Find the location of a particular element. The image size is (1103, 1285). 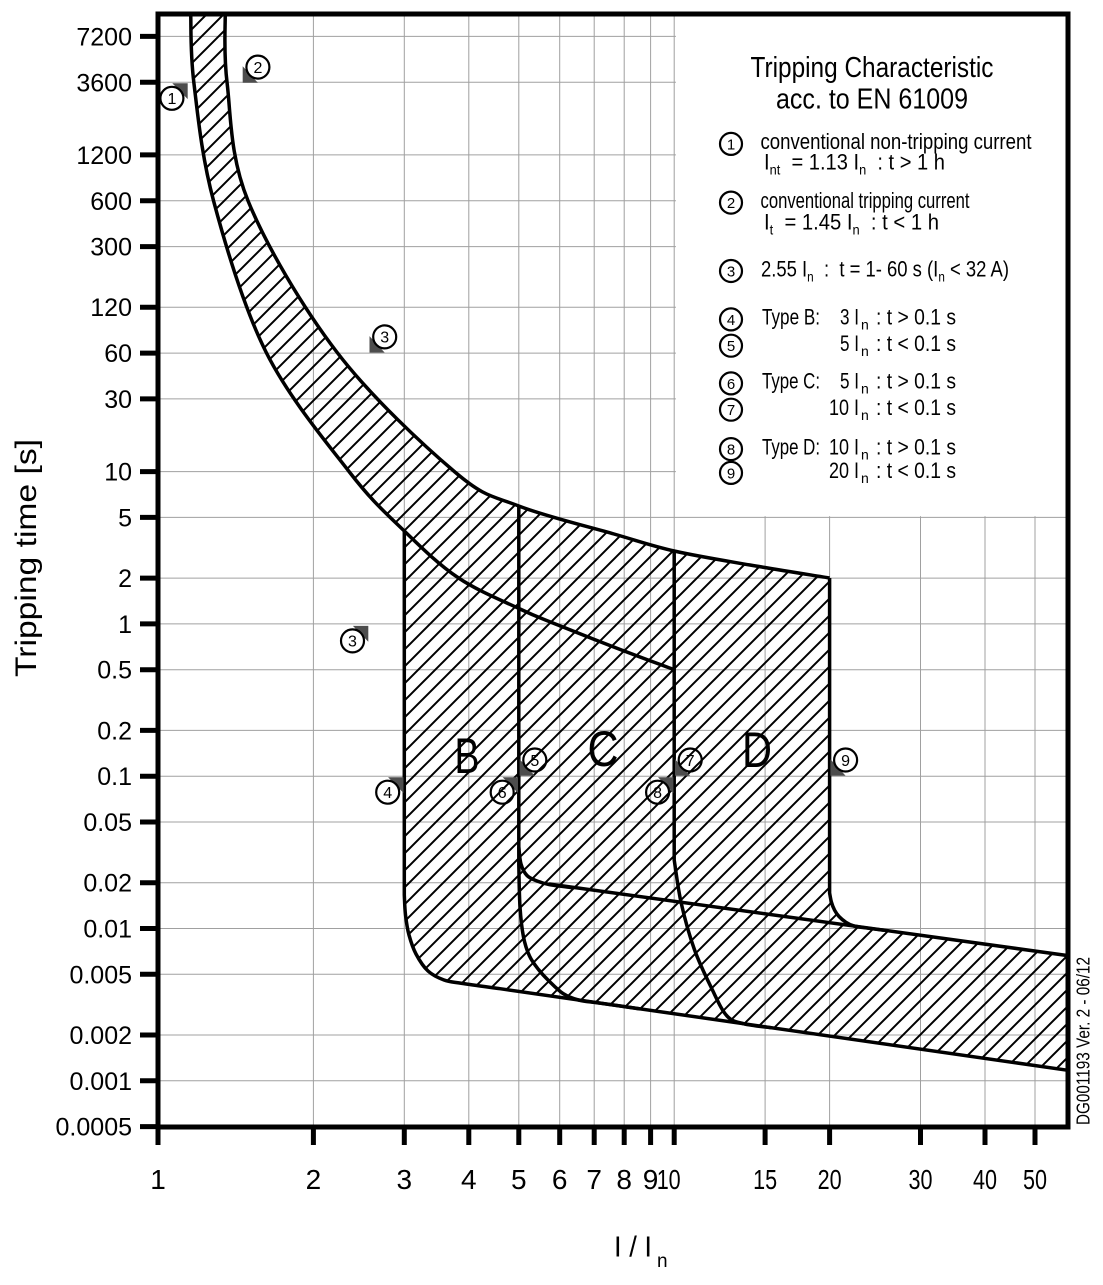

svg-text: C is located at coordinates (603, 749).